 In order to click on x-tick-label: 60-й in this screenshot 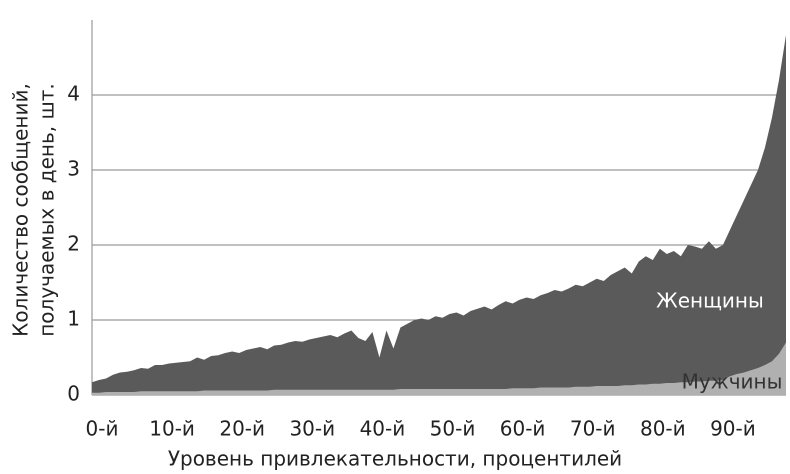, I will do `click(523, 429)`.